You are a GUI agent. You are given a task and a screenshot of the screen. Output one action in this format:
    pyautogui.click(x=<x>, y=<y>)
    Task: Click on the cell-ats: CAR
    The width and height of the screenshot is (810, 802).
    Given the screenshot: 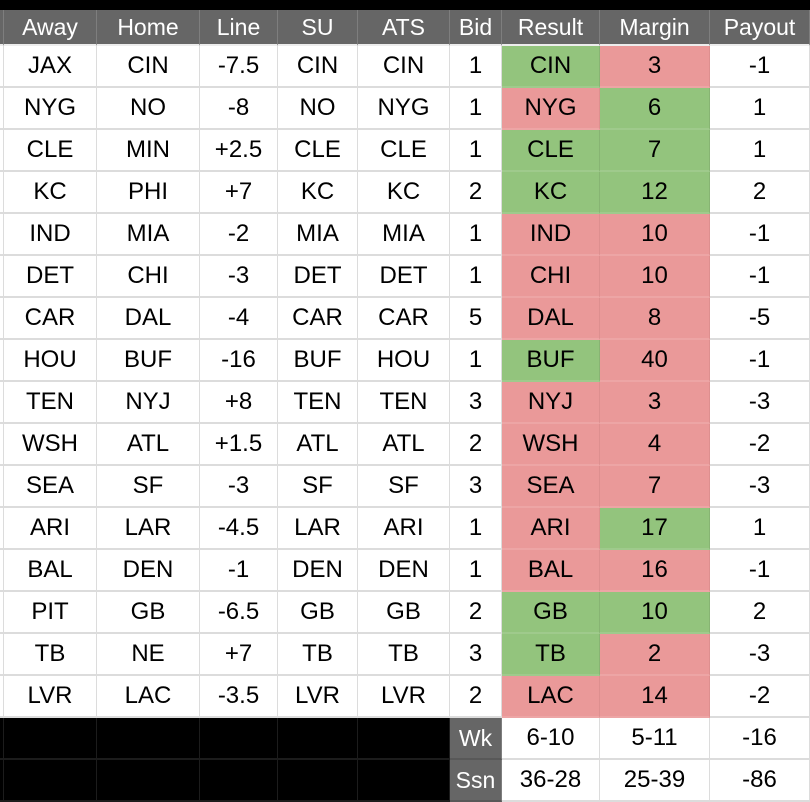 What is the action you would take?
    pyautogui.click(x=404, y=319)
    